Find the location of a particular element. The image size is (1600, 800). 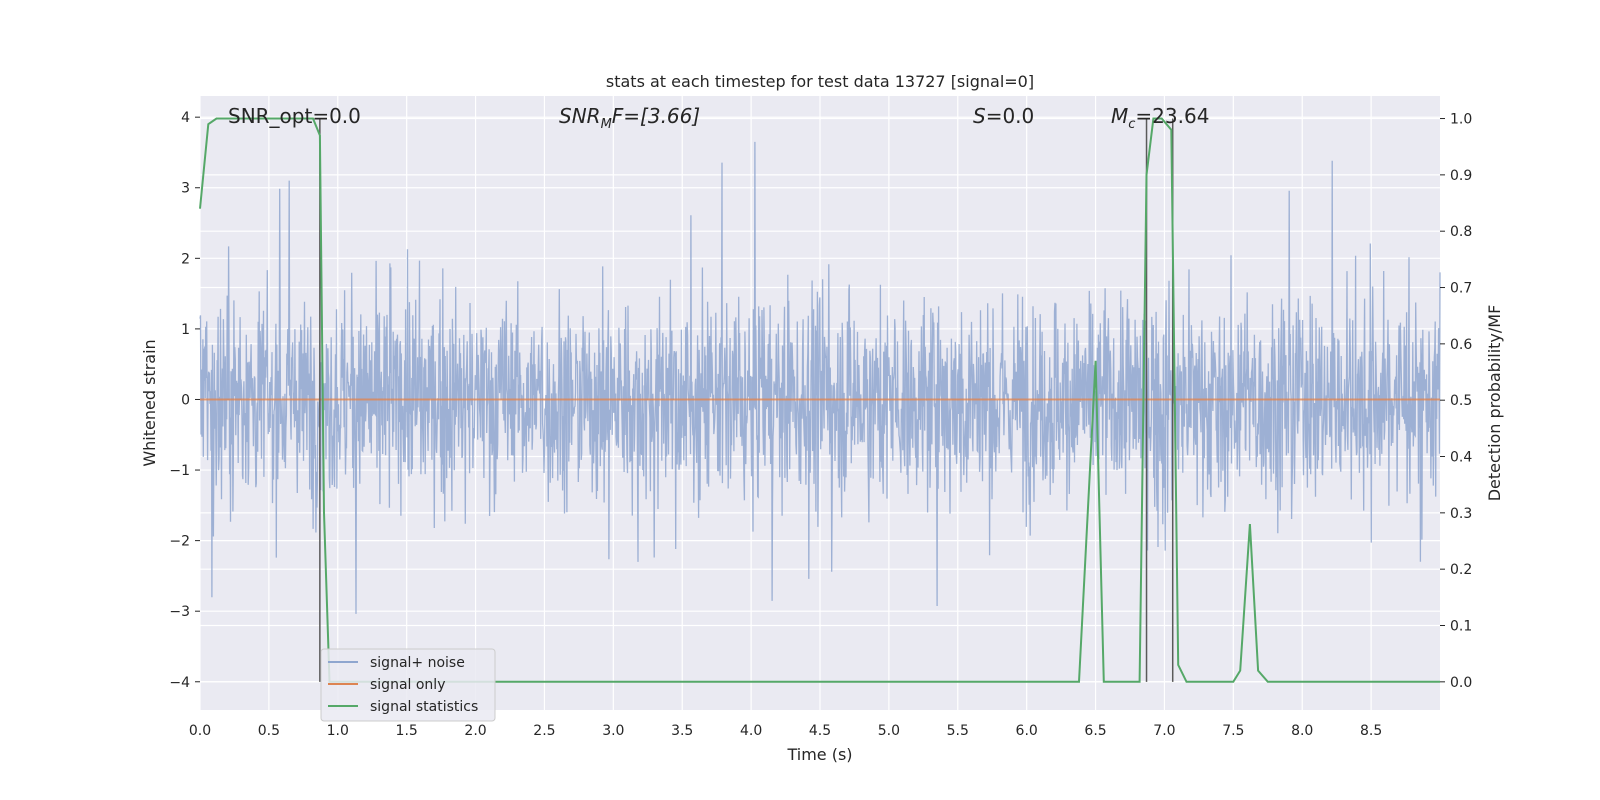

y-right-axis-label: Detection probability/MF is located at coordinates (1494, 403).